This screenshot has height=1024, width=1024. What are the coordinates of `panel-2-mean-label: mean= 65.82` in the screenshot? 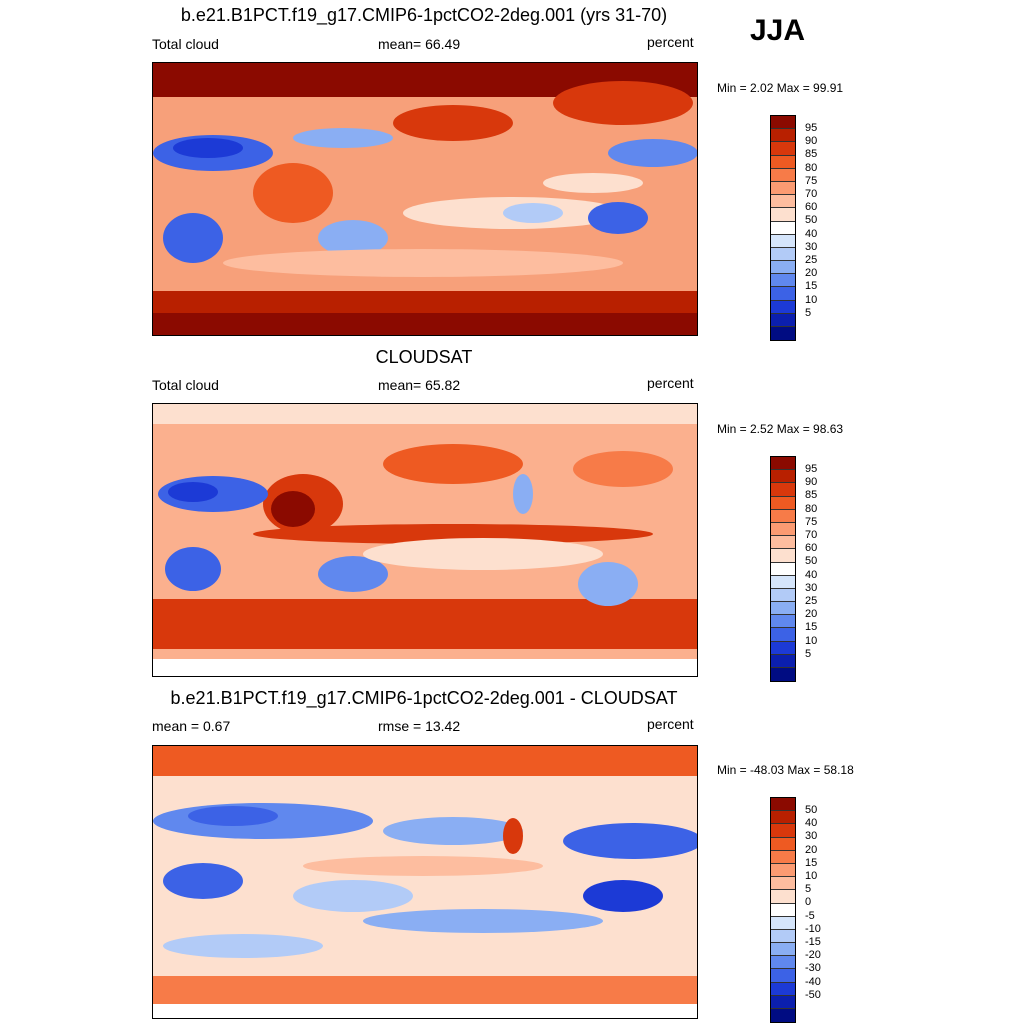 It's located at (419, 385).